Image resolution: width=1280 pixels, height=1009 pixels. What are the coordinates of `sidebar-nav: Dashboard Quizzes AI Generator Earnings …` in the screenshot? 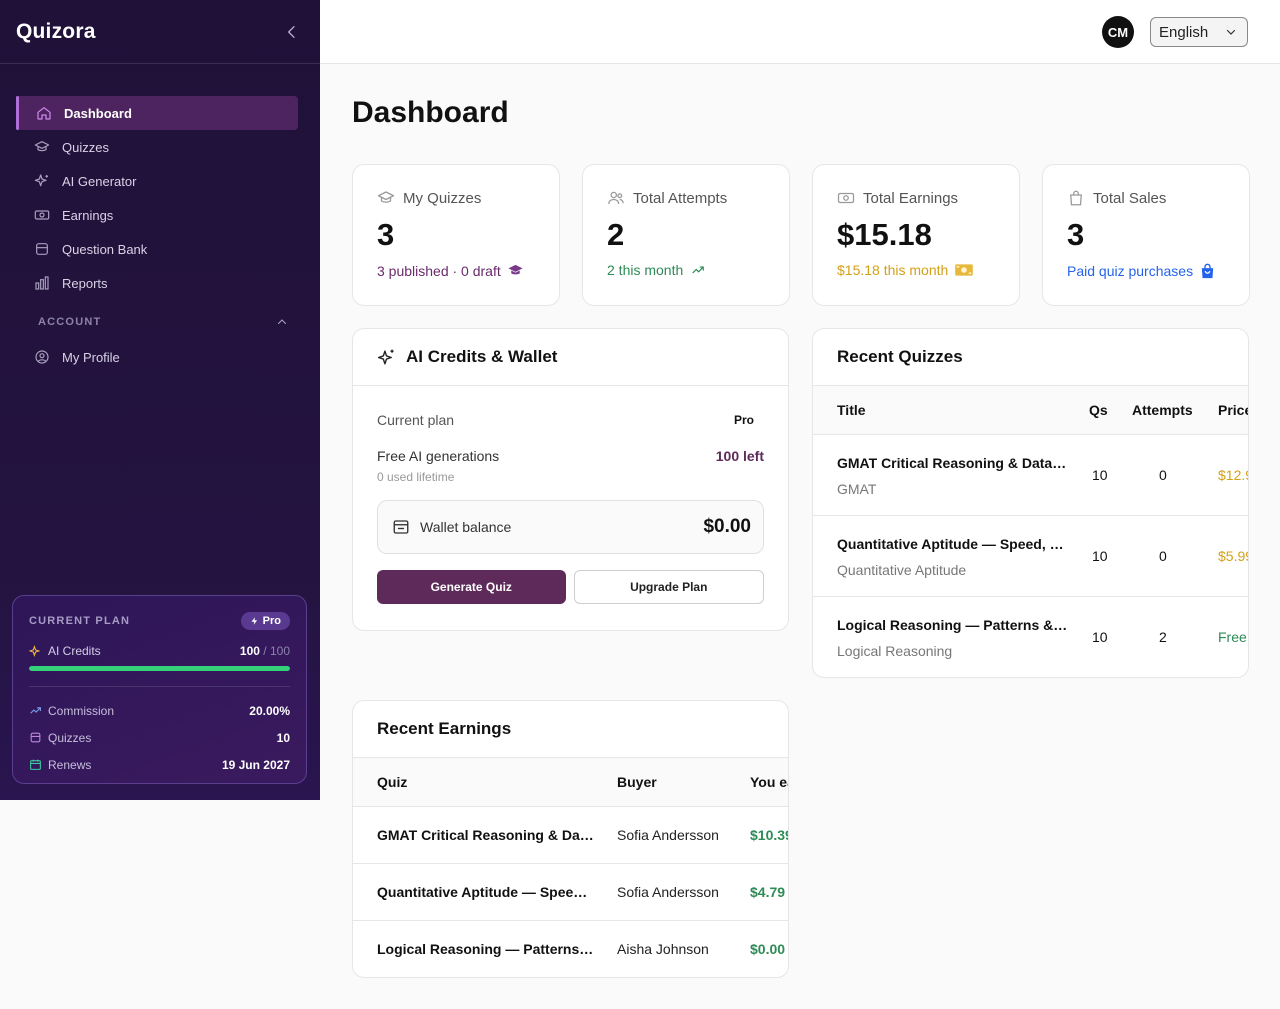 It's located at (160, 219).